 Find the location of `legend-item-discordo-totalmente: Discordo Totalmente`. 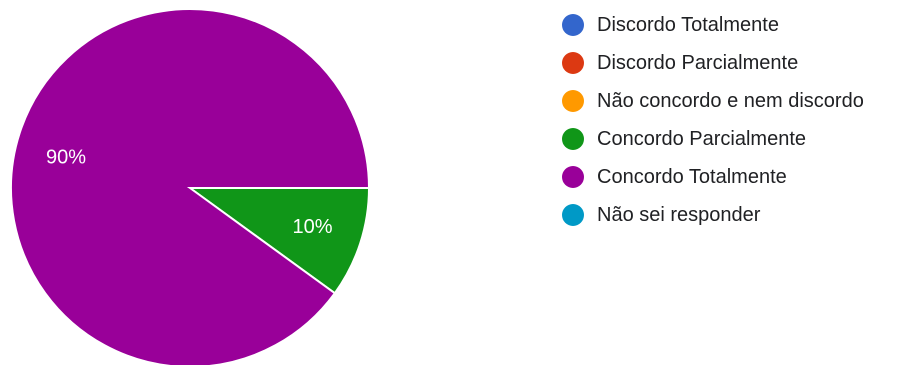

legend-item-discordo-totalmente: Discordo Totalmente is located at coordinates (713, 25).